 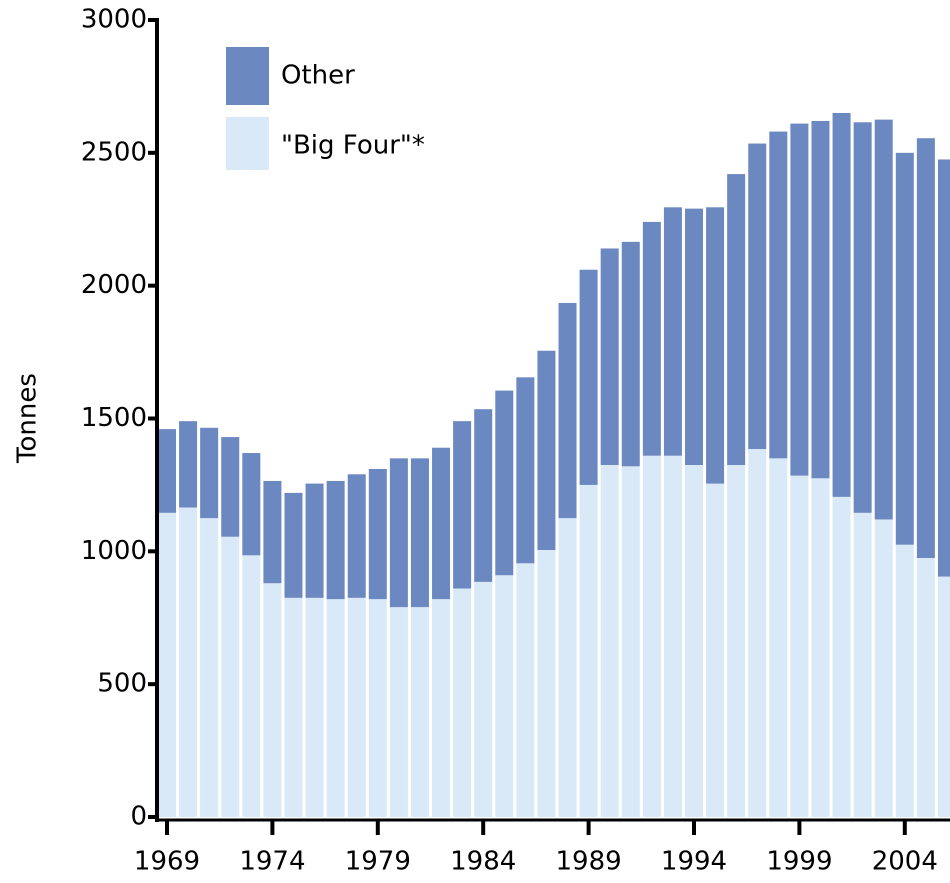 I want to click on x-tick-label: 1989, so click(x=589, y=862).